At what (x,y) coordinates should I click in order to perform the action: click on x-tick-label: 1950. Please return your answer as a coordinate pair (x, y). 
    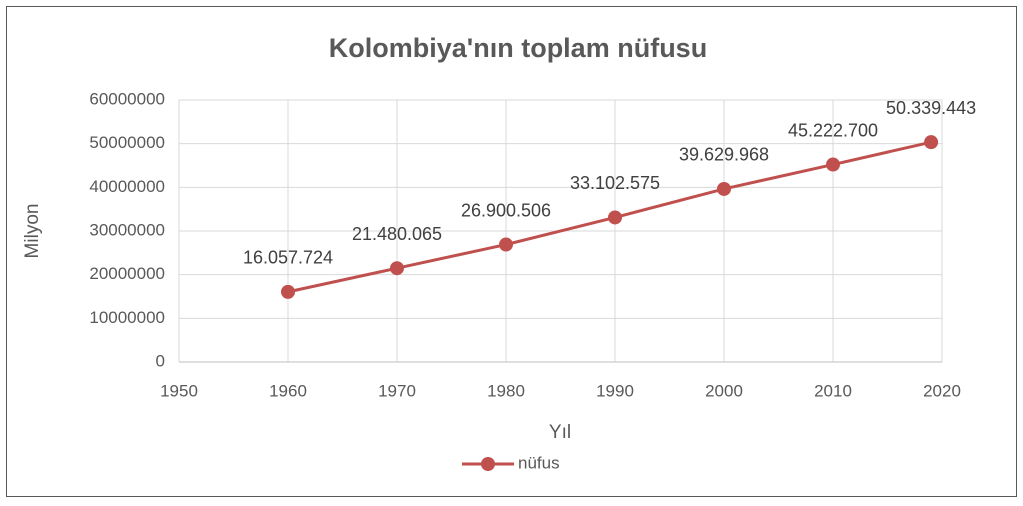
    Looking at the image, I should click on (179, 390).